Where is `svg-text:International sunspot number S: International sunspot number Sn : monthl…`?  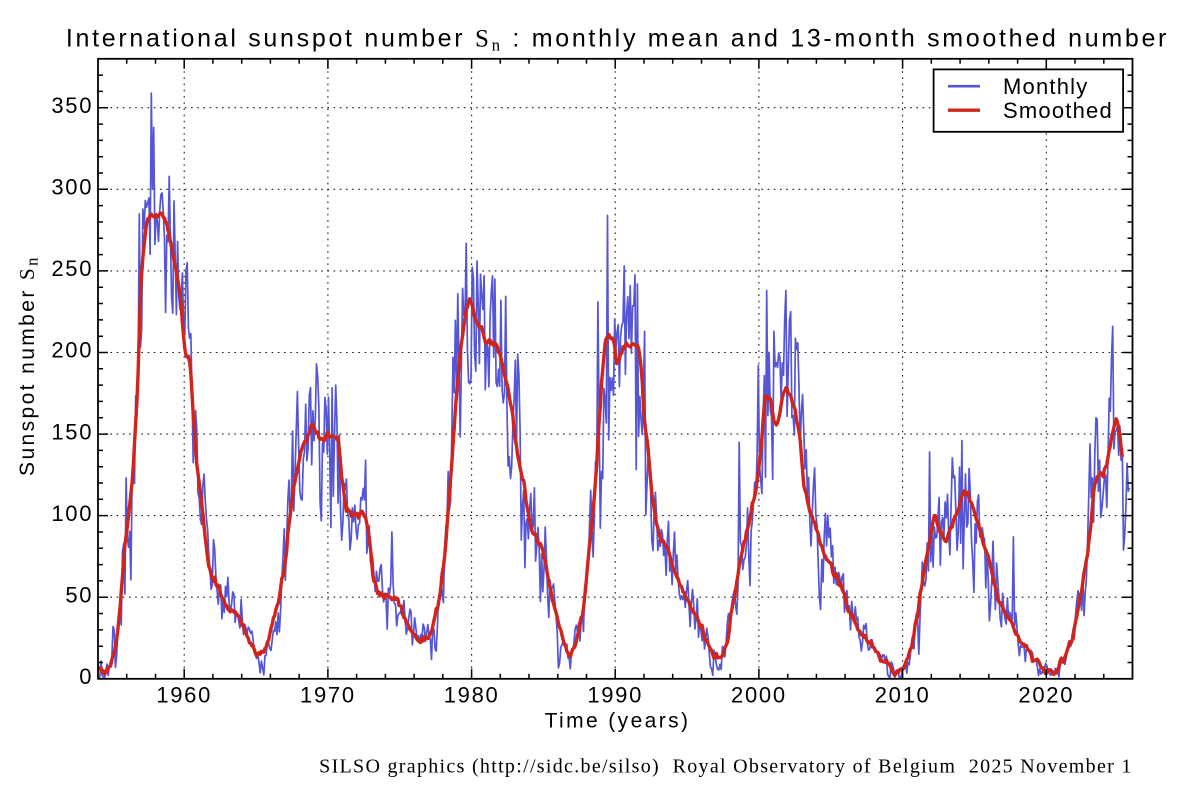
svg-text:International sunspot number S: International sunspot number Sn : monthl… is located at coordinates (617, 40).